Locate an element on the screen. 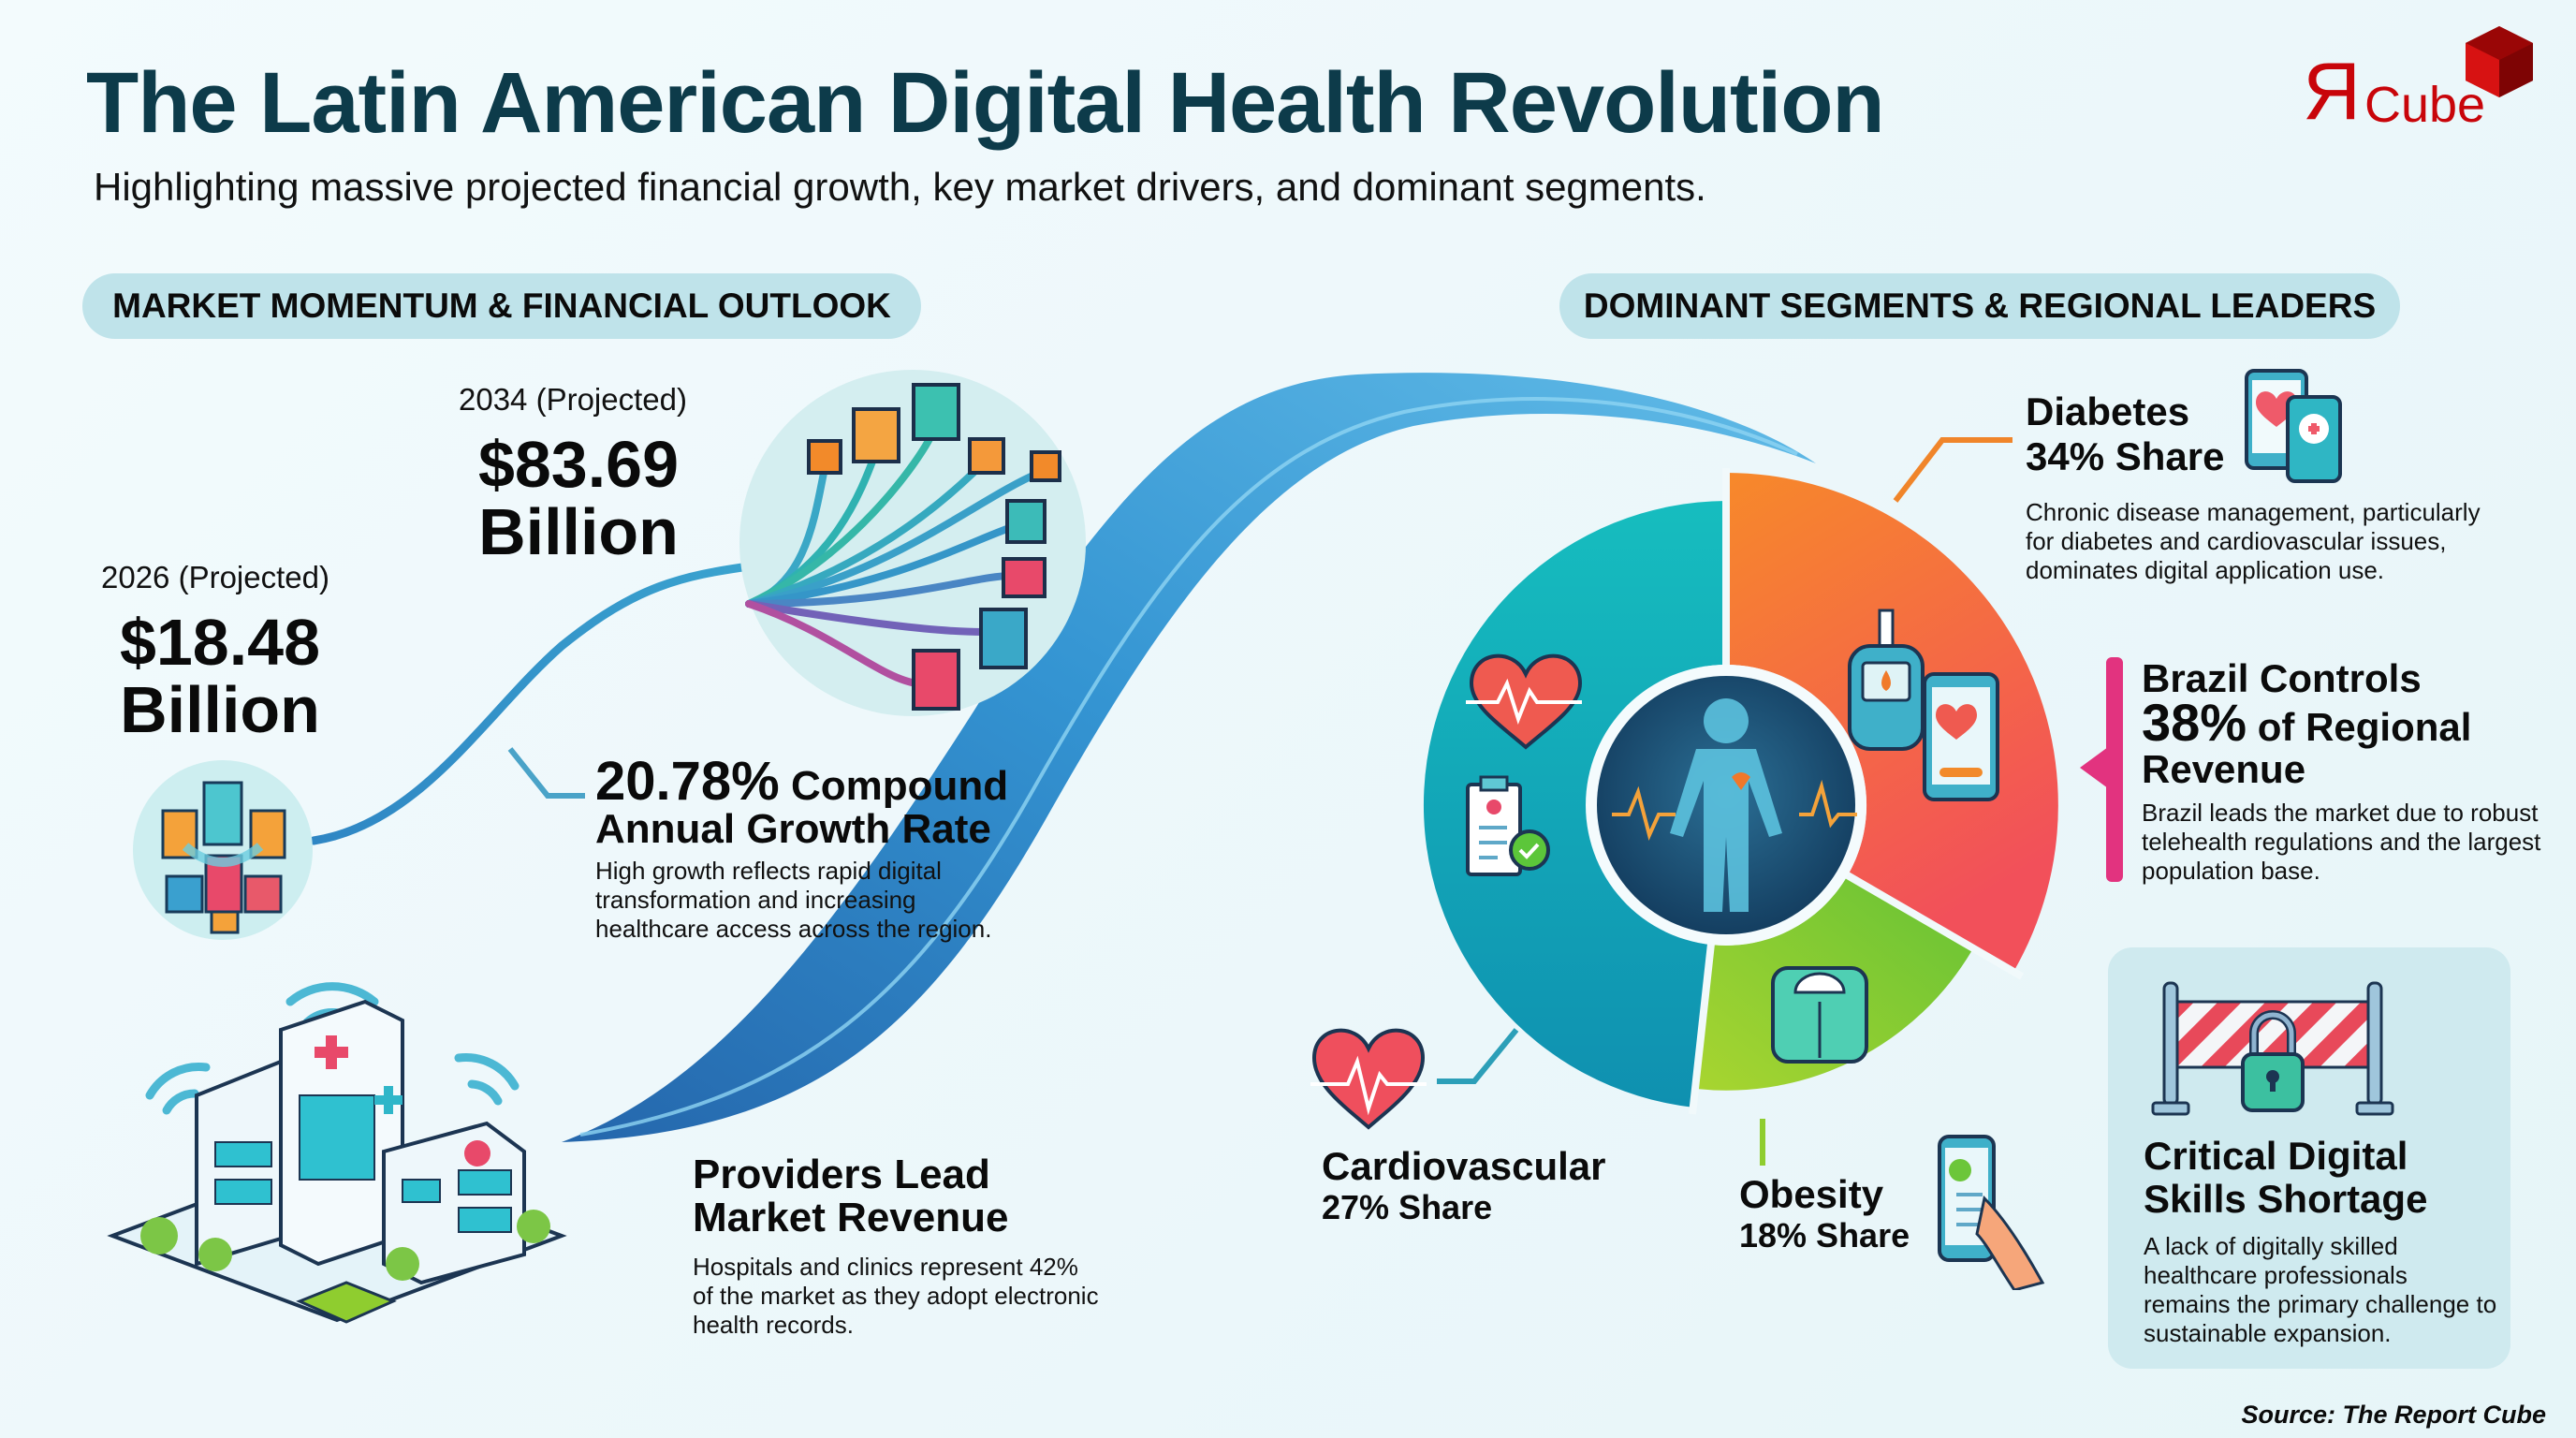 This screenshot has height=1438, width=2576. section-label-text: DOMINANT SEGMENTS & REGIONAL LEADERS is located at coordinates (1980, 305).